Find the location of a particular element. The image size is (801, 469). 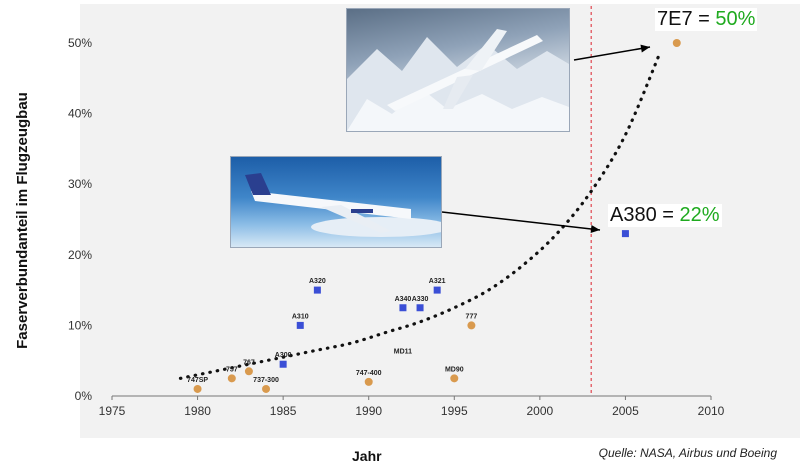

y-tick-label: 30% is located at coordinates (80, 184).